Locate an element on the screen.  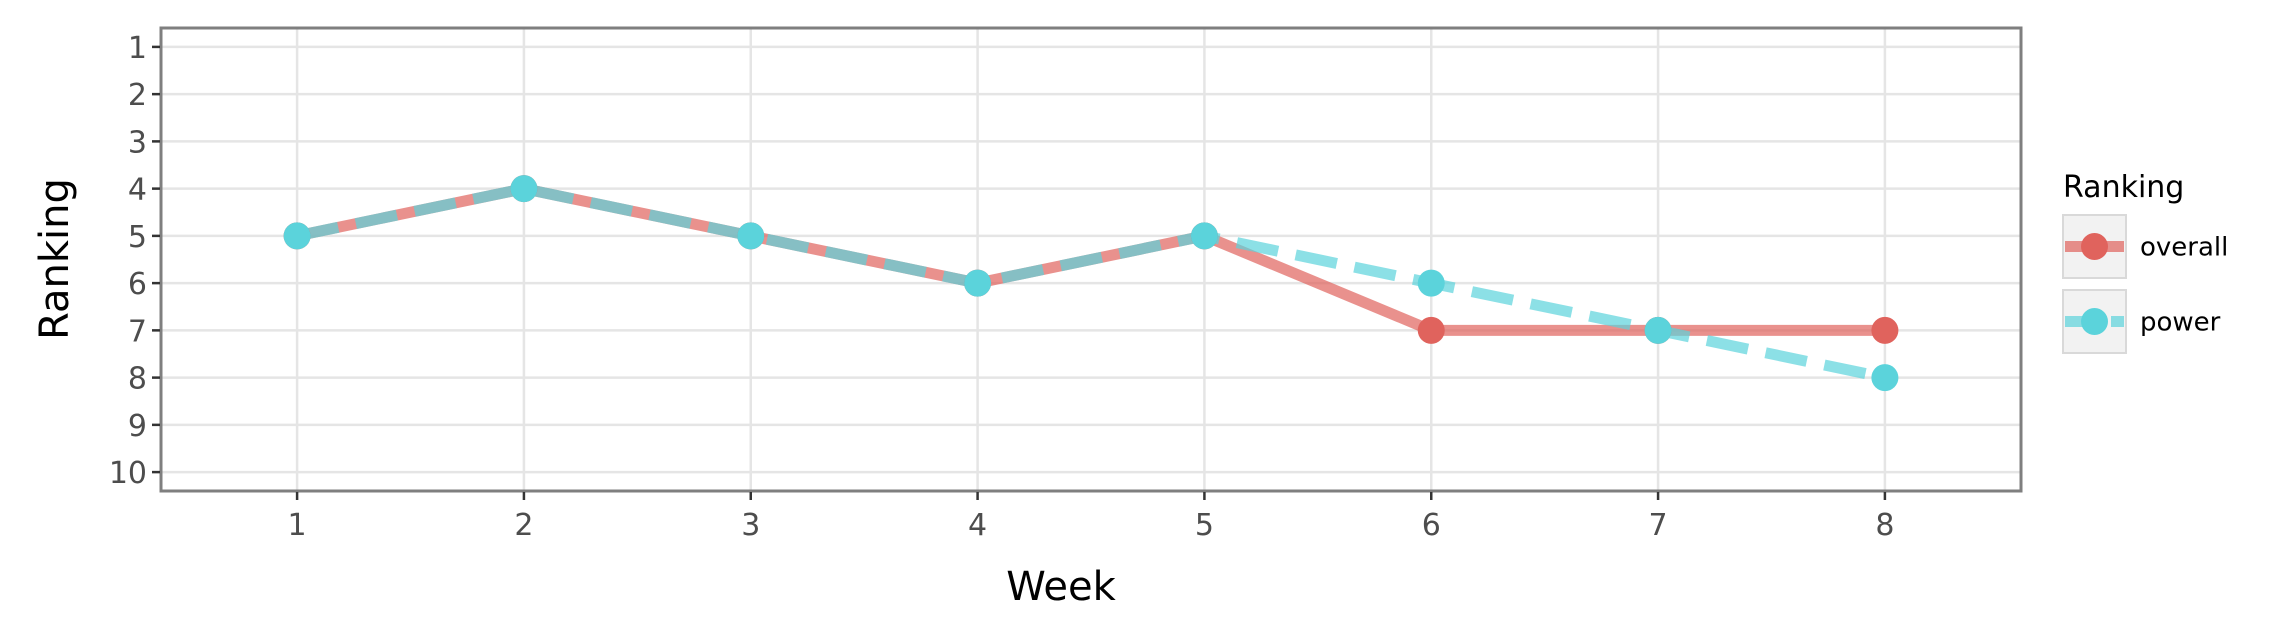
legend-marker-power is located at coordinates (2094, 321).